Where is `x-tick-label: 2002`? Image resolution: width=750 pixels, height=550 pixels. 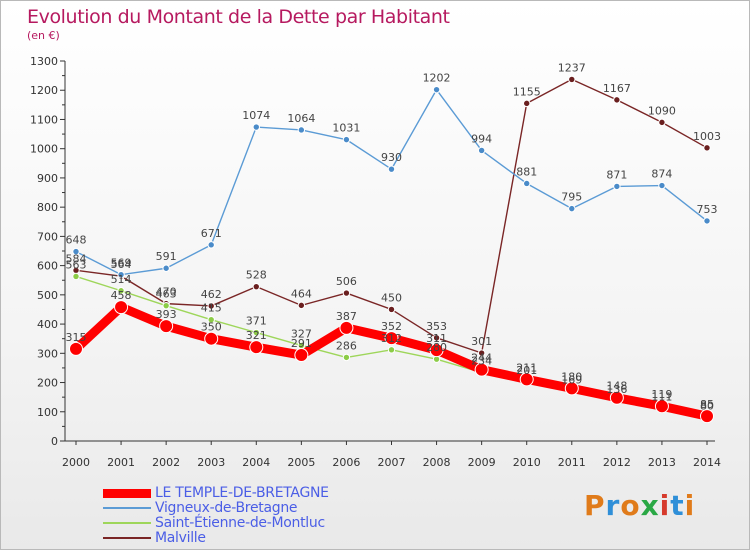 x-tick-label: 2002 is located at coordinates (166, 462).